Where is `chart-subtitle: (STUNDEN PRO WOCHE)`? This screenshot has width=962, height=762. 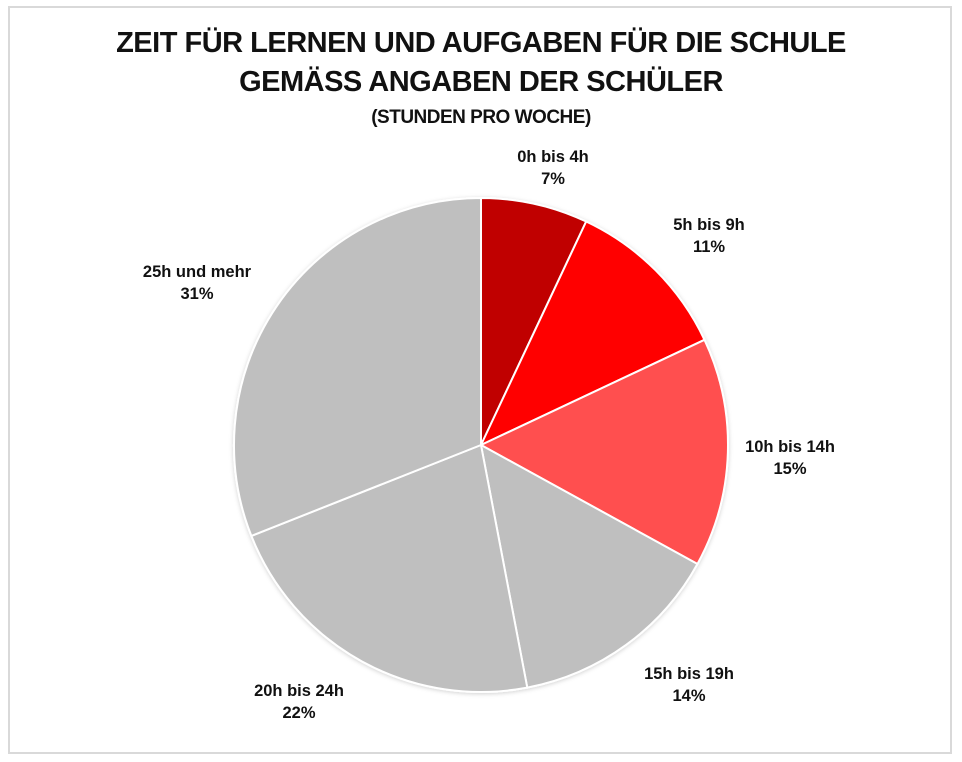 chart-subtitle: (STUNDEN PRO WOCHE) is located at coordinates (481, 117).